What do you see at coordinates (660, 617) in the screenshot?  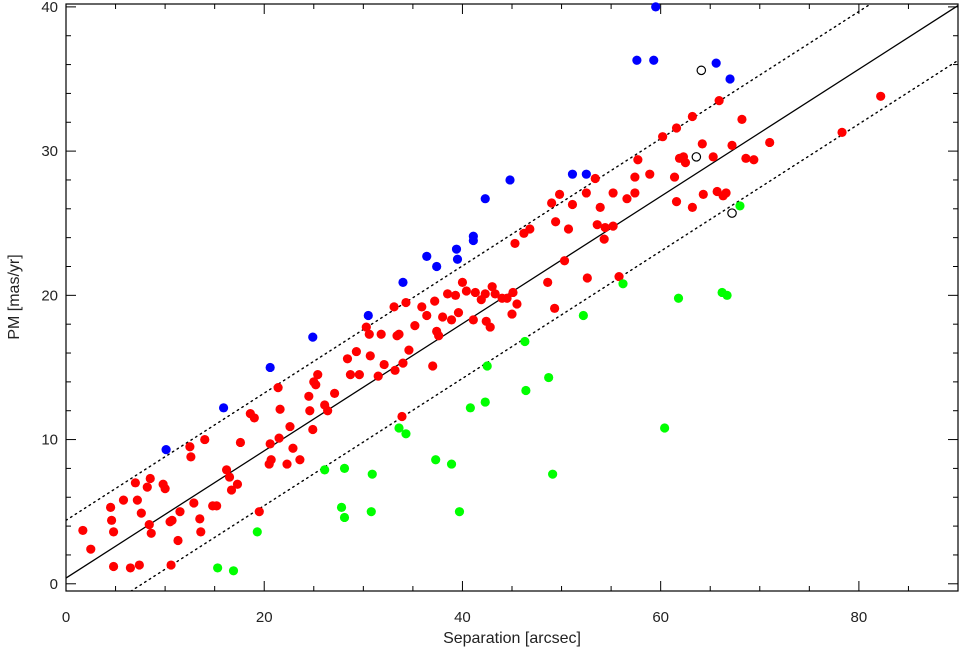 I see `x-tick-label: 60` at bounding box center [660, 617].